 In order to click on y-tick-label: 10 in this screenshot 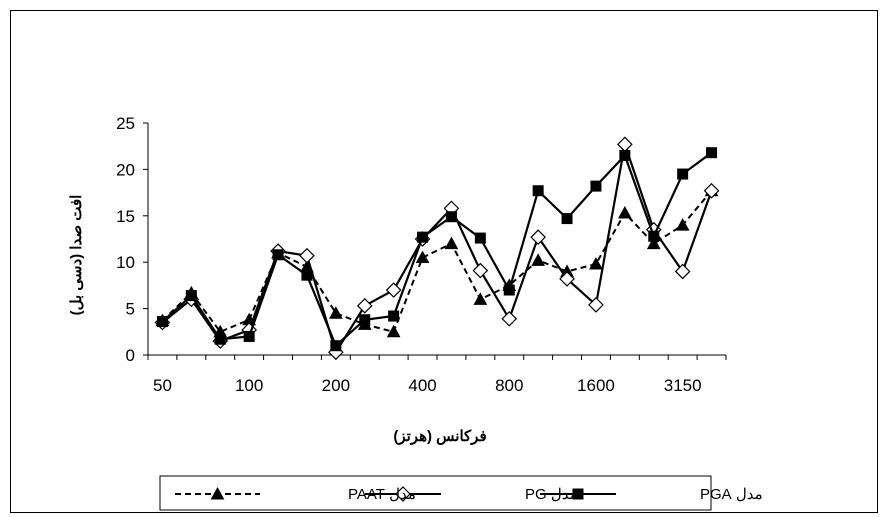, I will do `click(125, 262)`.